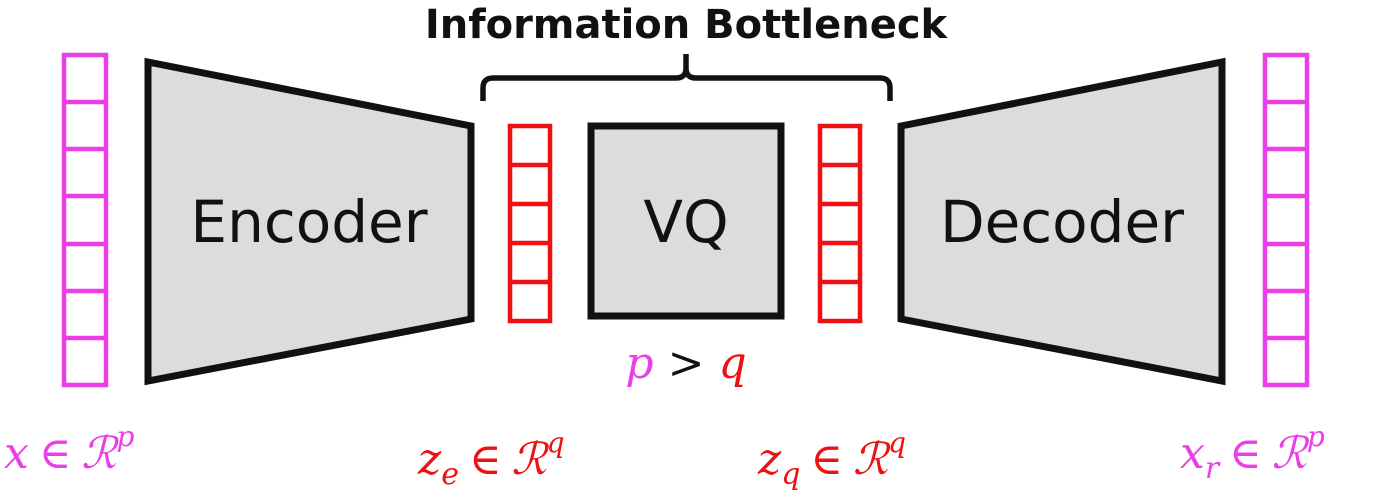 This screenshot has width=1400, height=499. Describe the element at coordinates (1245, 453) in the screenshot. I see `output-in: ∈` at that location.